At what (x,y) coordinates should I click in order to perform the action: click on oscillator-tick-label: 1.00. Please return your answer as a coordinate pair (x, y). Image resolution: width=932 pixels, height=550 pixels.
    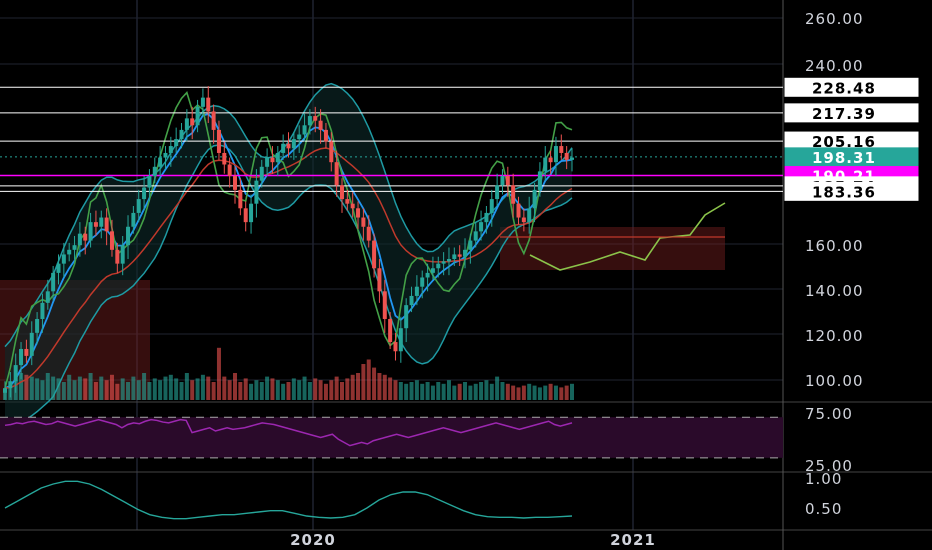
    Looking at the image, I should click on (823, 479).